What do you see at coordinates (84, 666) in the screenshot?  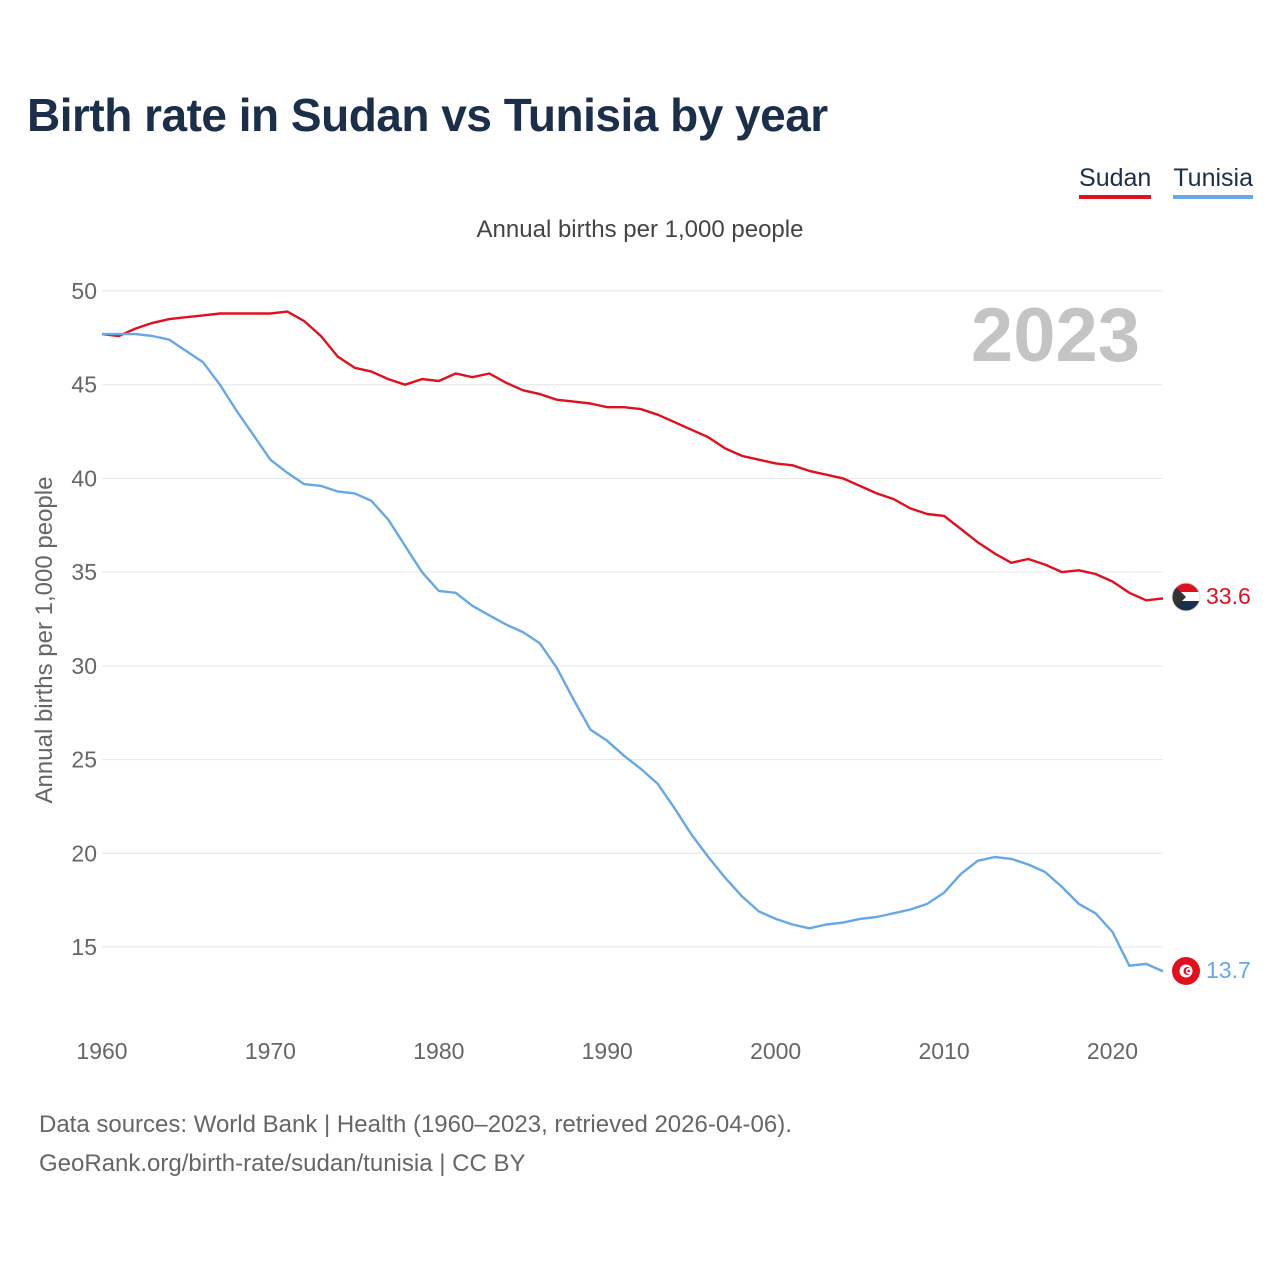 I see `y-tick-label: 30` at bounding box center [84, 666].